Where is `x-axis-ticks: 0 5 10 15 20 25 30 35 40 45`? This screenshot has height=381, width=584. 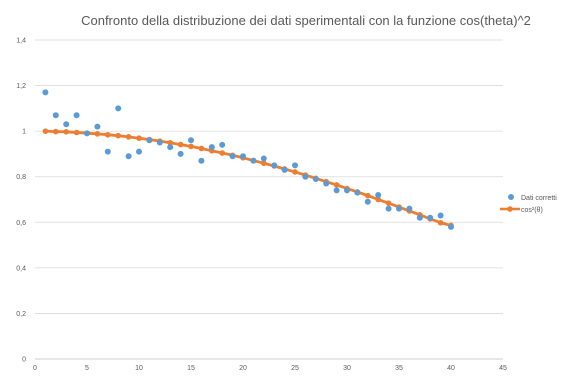
x-axis-ticks: 0 5 10 15 20 25 30 35 40 45 is located at coordinates (270, 368).